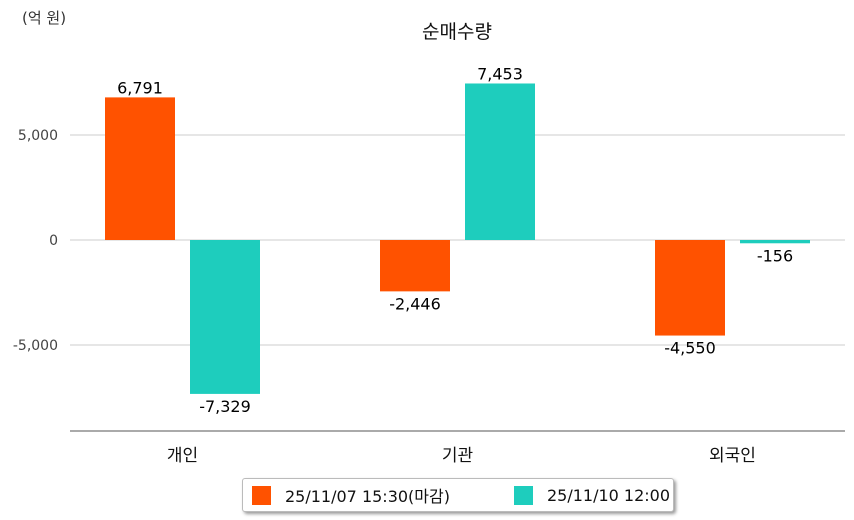 This screenshot has height=520, width=854. I want to click on y-axis-unit-label: (억 원), so click(44, 18).